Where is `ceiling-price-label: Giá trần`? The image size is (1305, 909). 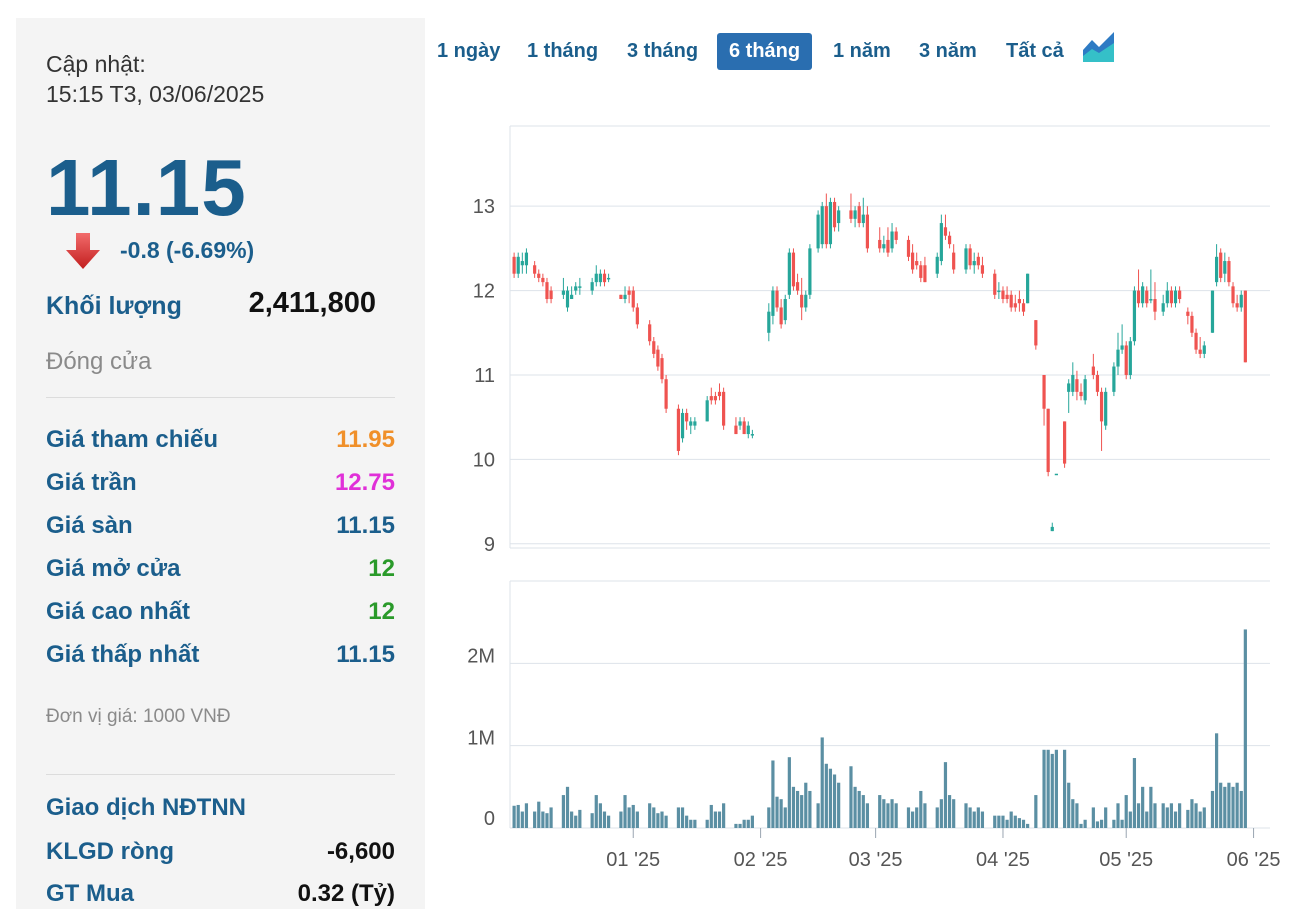 ceiling-price-label: Giá trần is located at coordinates (91, 482).